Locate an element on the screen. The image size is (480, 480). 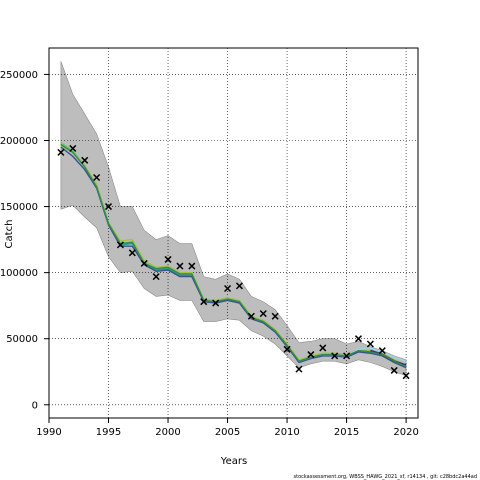
y-tick-label-50000: 50000 is located at coordinates (22, 339).